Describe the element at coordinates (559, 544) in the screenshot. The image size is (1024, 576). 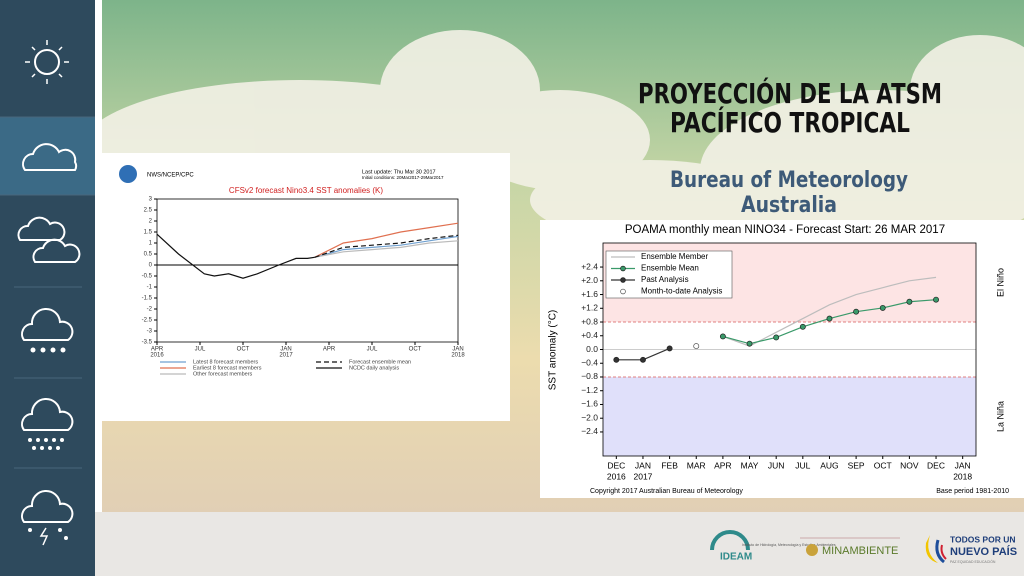
I see `footer-band` at that location.